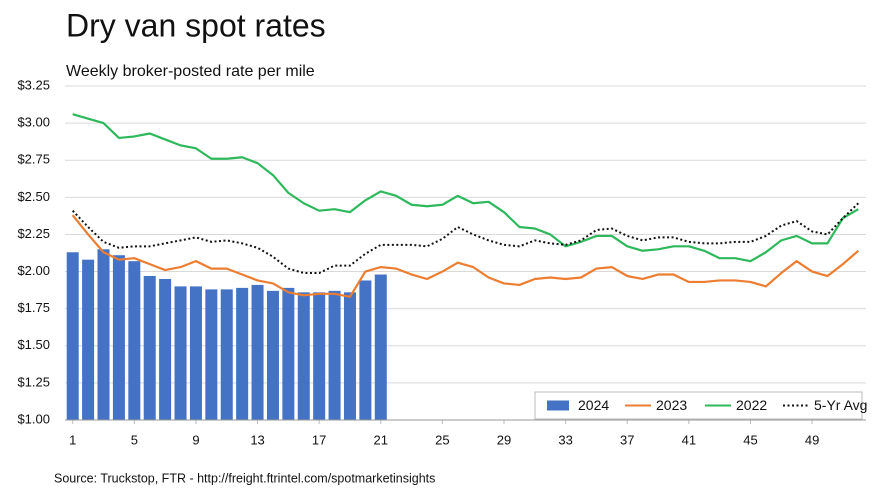 The image size is (890, 500). Describe the element at coordinates (565, 439) in the screenshot. I see `x-tick-label: 33` at that location.